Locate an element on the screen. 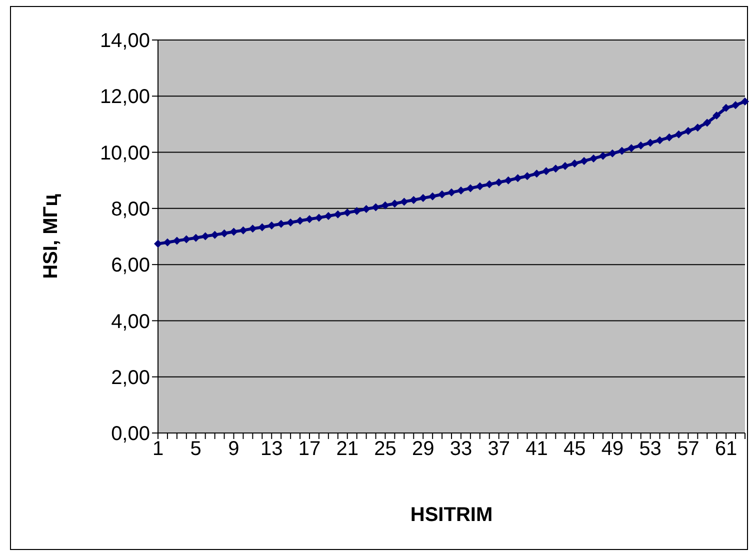  x-tick-label: 21 is located at coordinates (347, 449).